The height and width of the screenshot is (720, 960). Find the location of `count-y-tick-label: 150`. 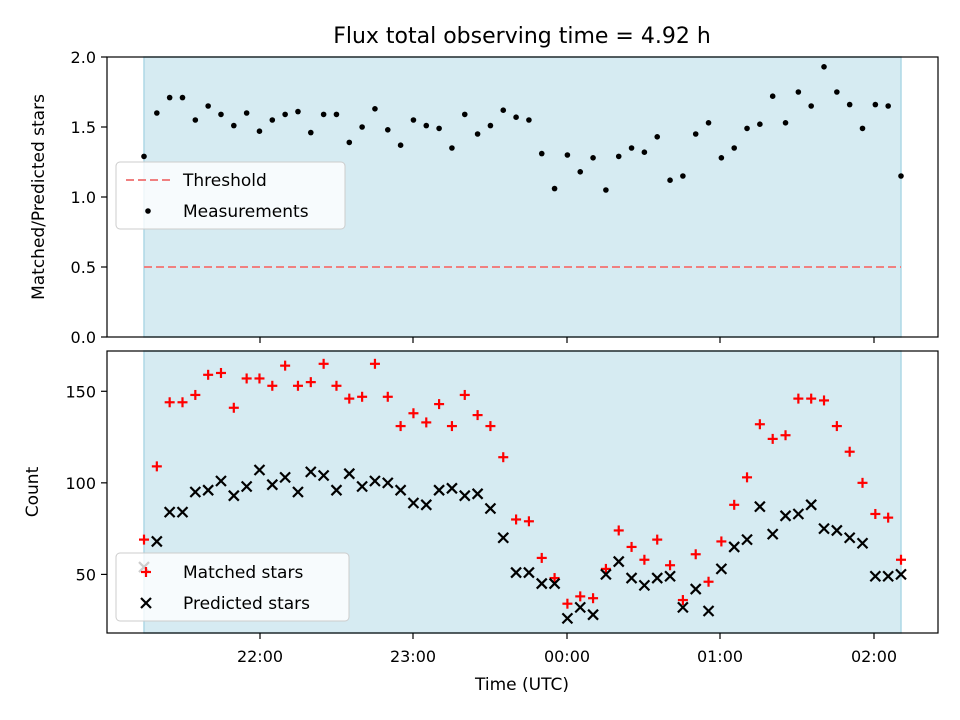

count-y-tick-label: 150 is located at coordinates (80, 391).